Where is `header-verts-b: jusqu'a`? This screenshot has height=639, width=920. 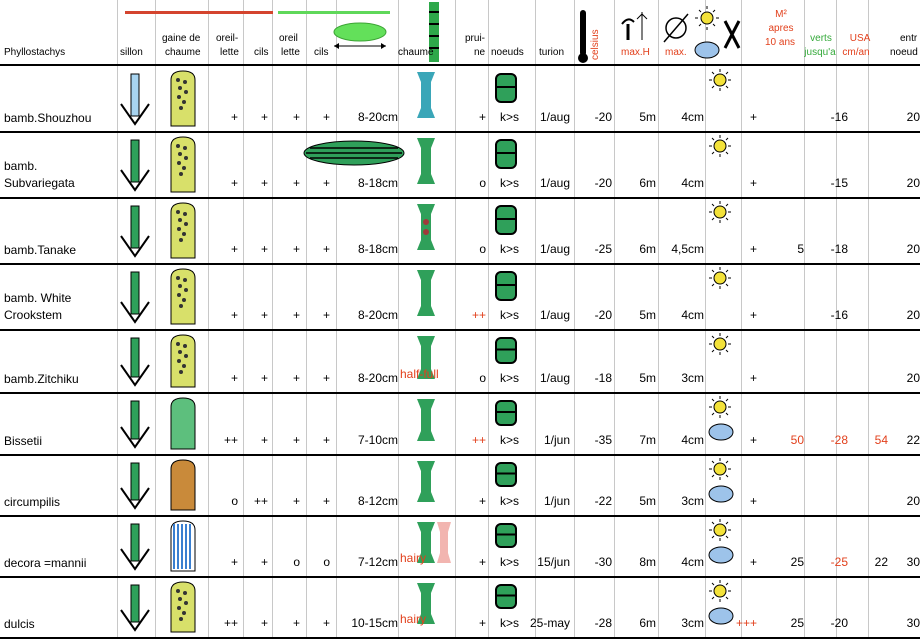
header-verts-b: jusqu'a is located at coordinates (820, 53).